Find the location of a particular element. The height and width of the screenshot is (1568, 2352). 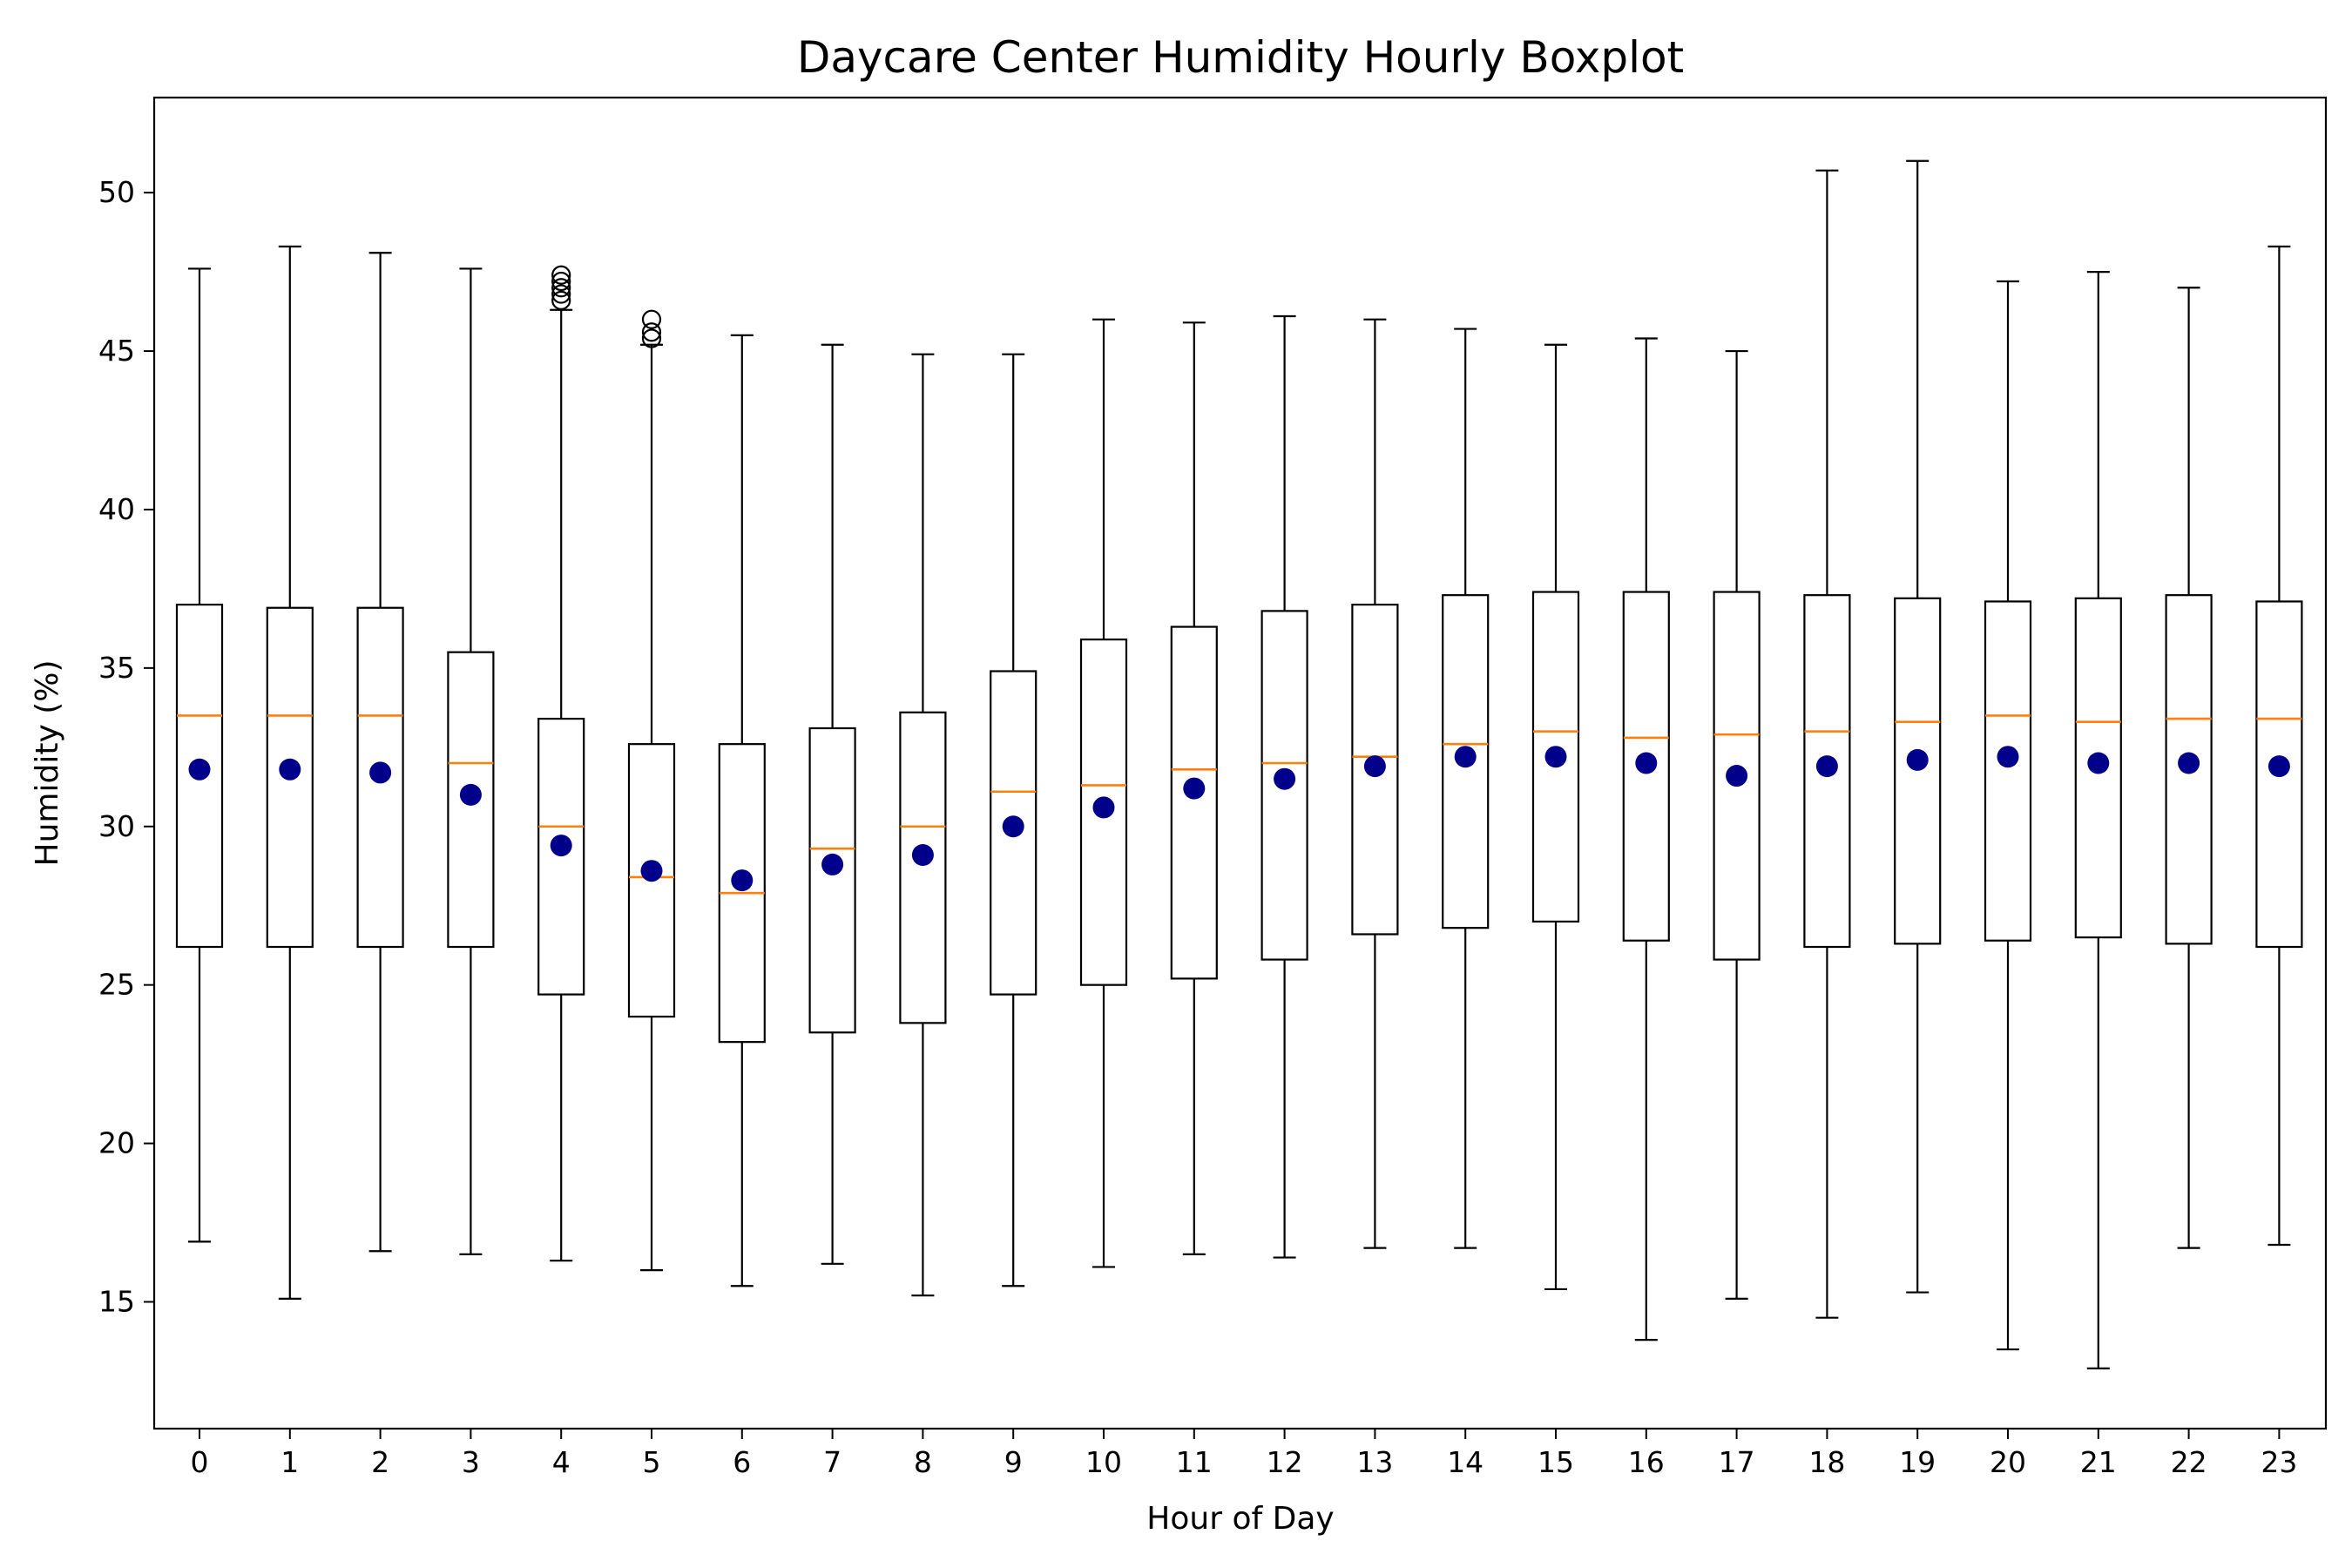

x-tick-label: 16 is located at coordinates (1646, 1462).